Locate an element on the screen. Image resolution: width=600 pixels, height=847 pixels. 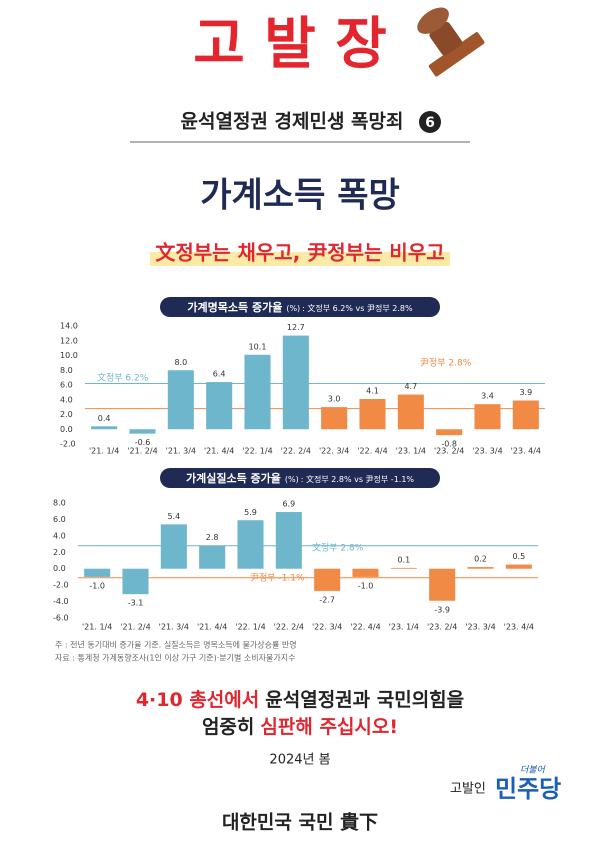
message-emphasis: 심판해 주십시오! is located at coordinates (329, 727).